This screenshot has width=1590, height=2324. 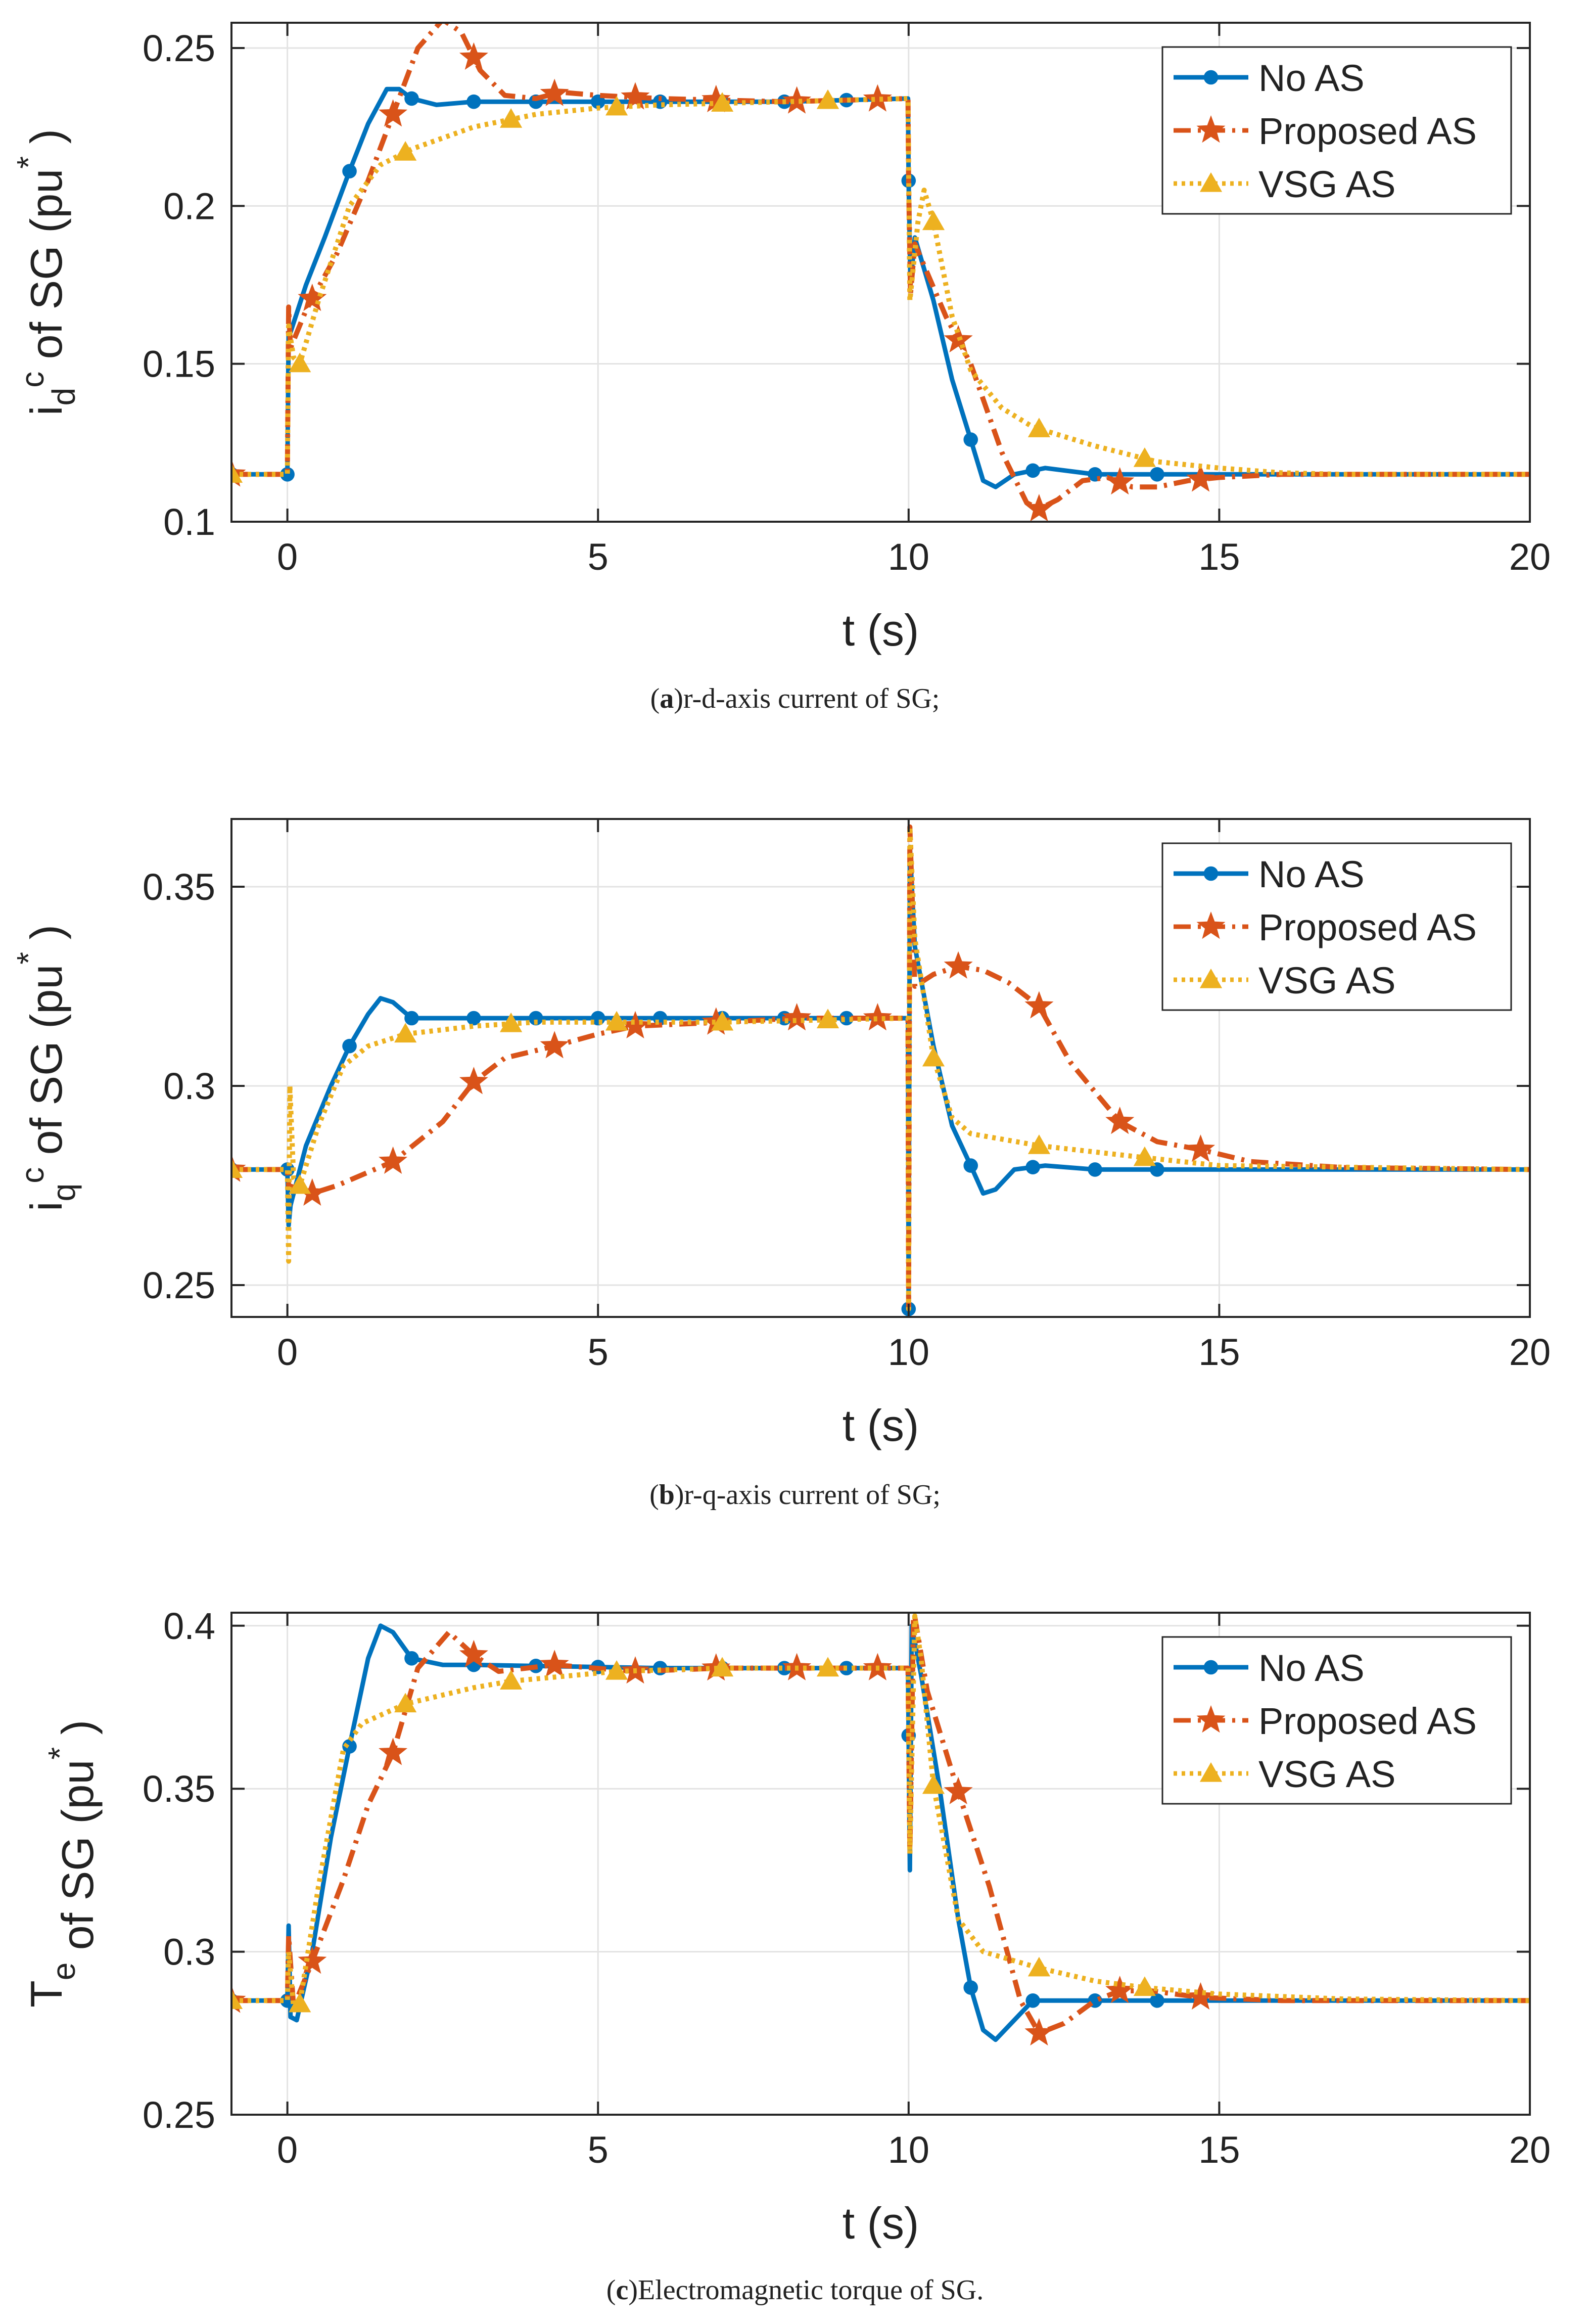 What do you see at coordinates (811, 698) in the screenshot?
I see `caption-text: r-d-axis current of SG;` at bounding box center [811, 698].